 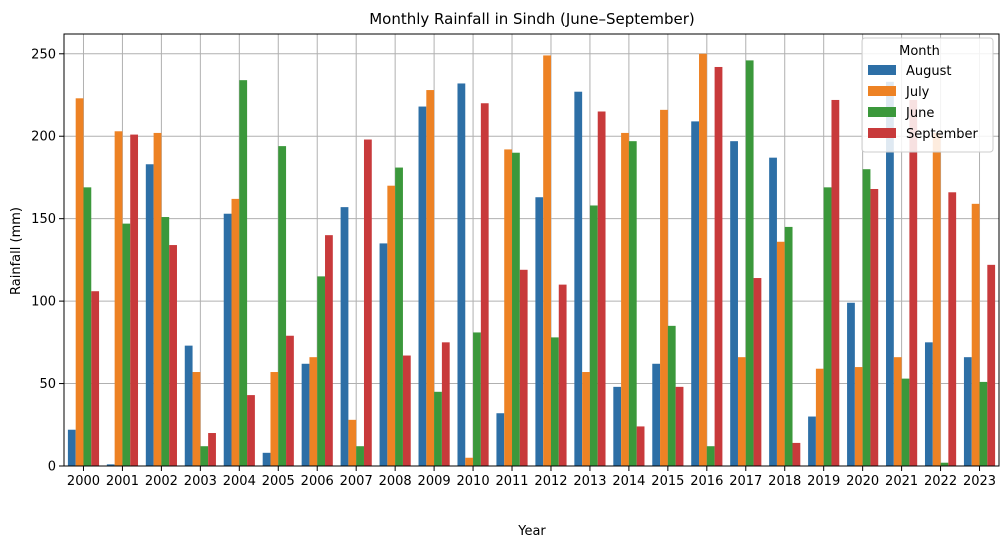 I want to click on x-tick-label: 2001, so click(x=122, y=481).